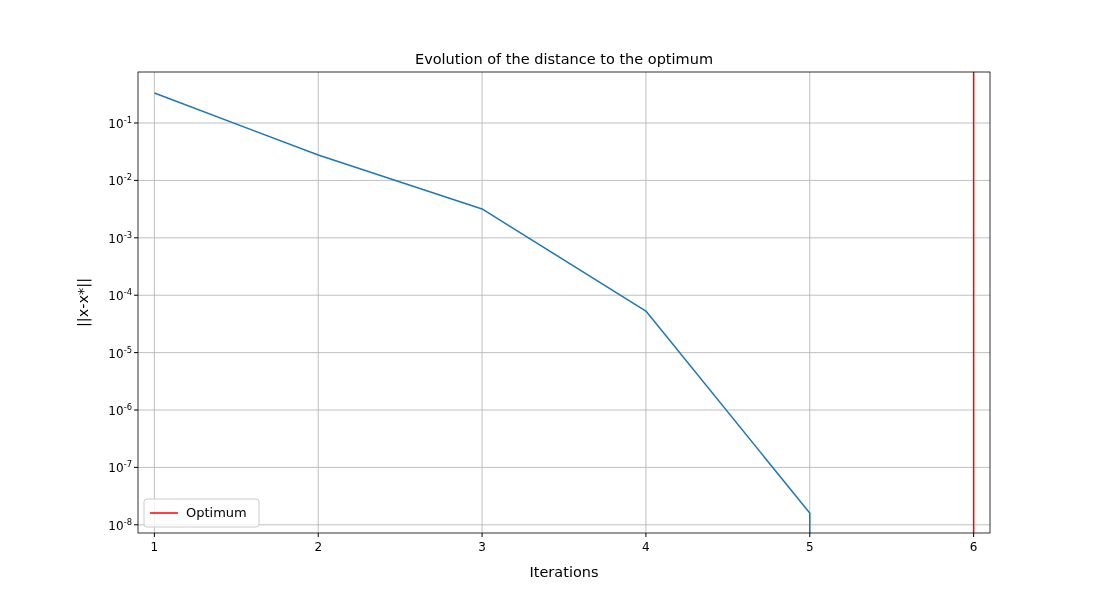  Describe the element at coordinates (564, 59) in the screenshot. I see `chart-title: Evolution of the distance to the optimum` at that location.